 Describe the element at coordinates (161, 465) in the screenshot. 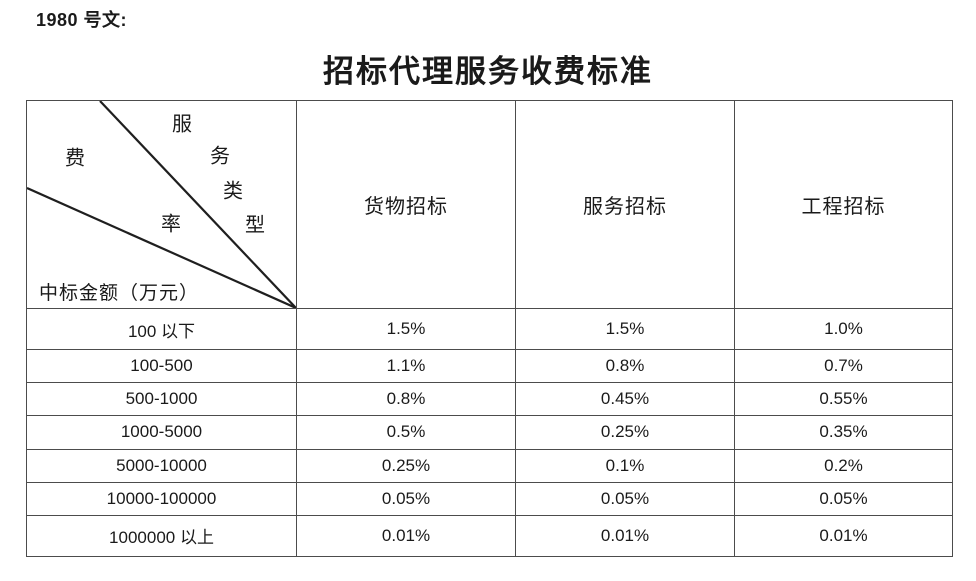

I see `row-label: 5000-10000` at that location.